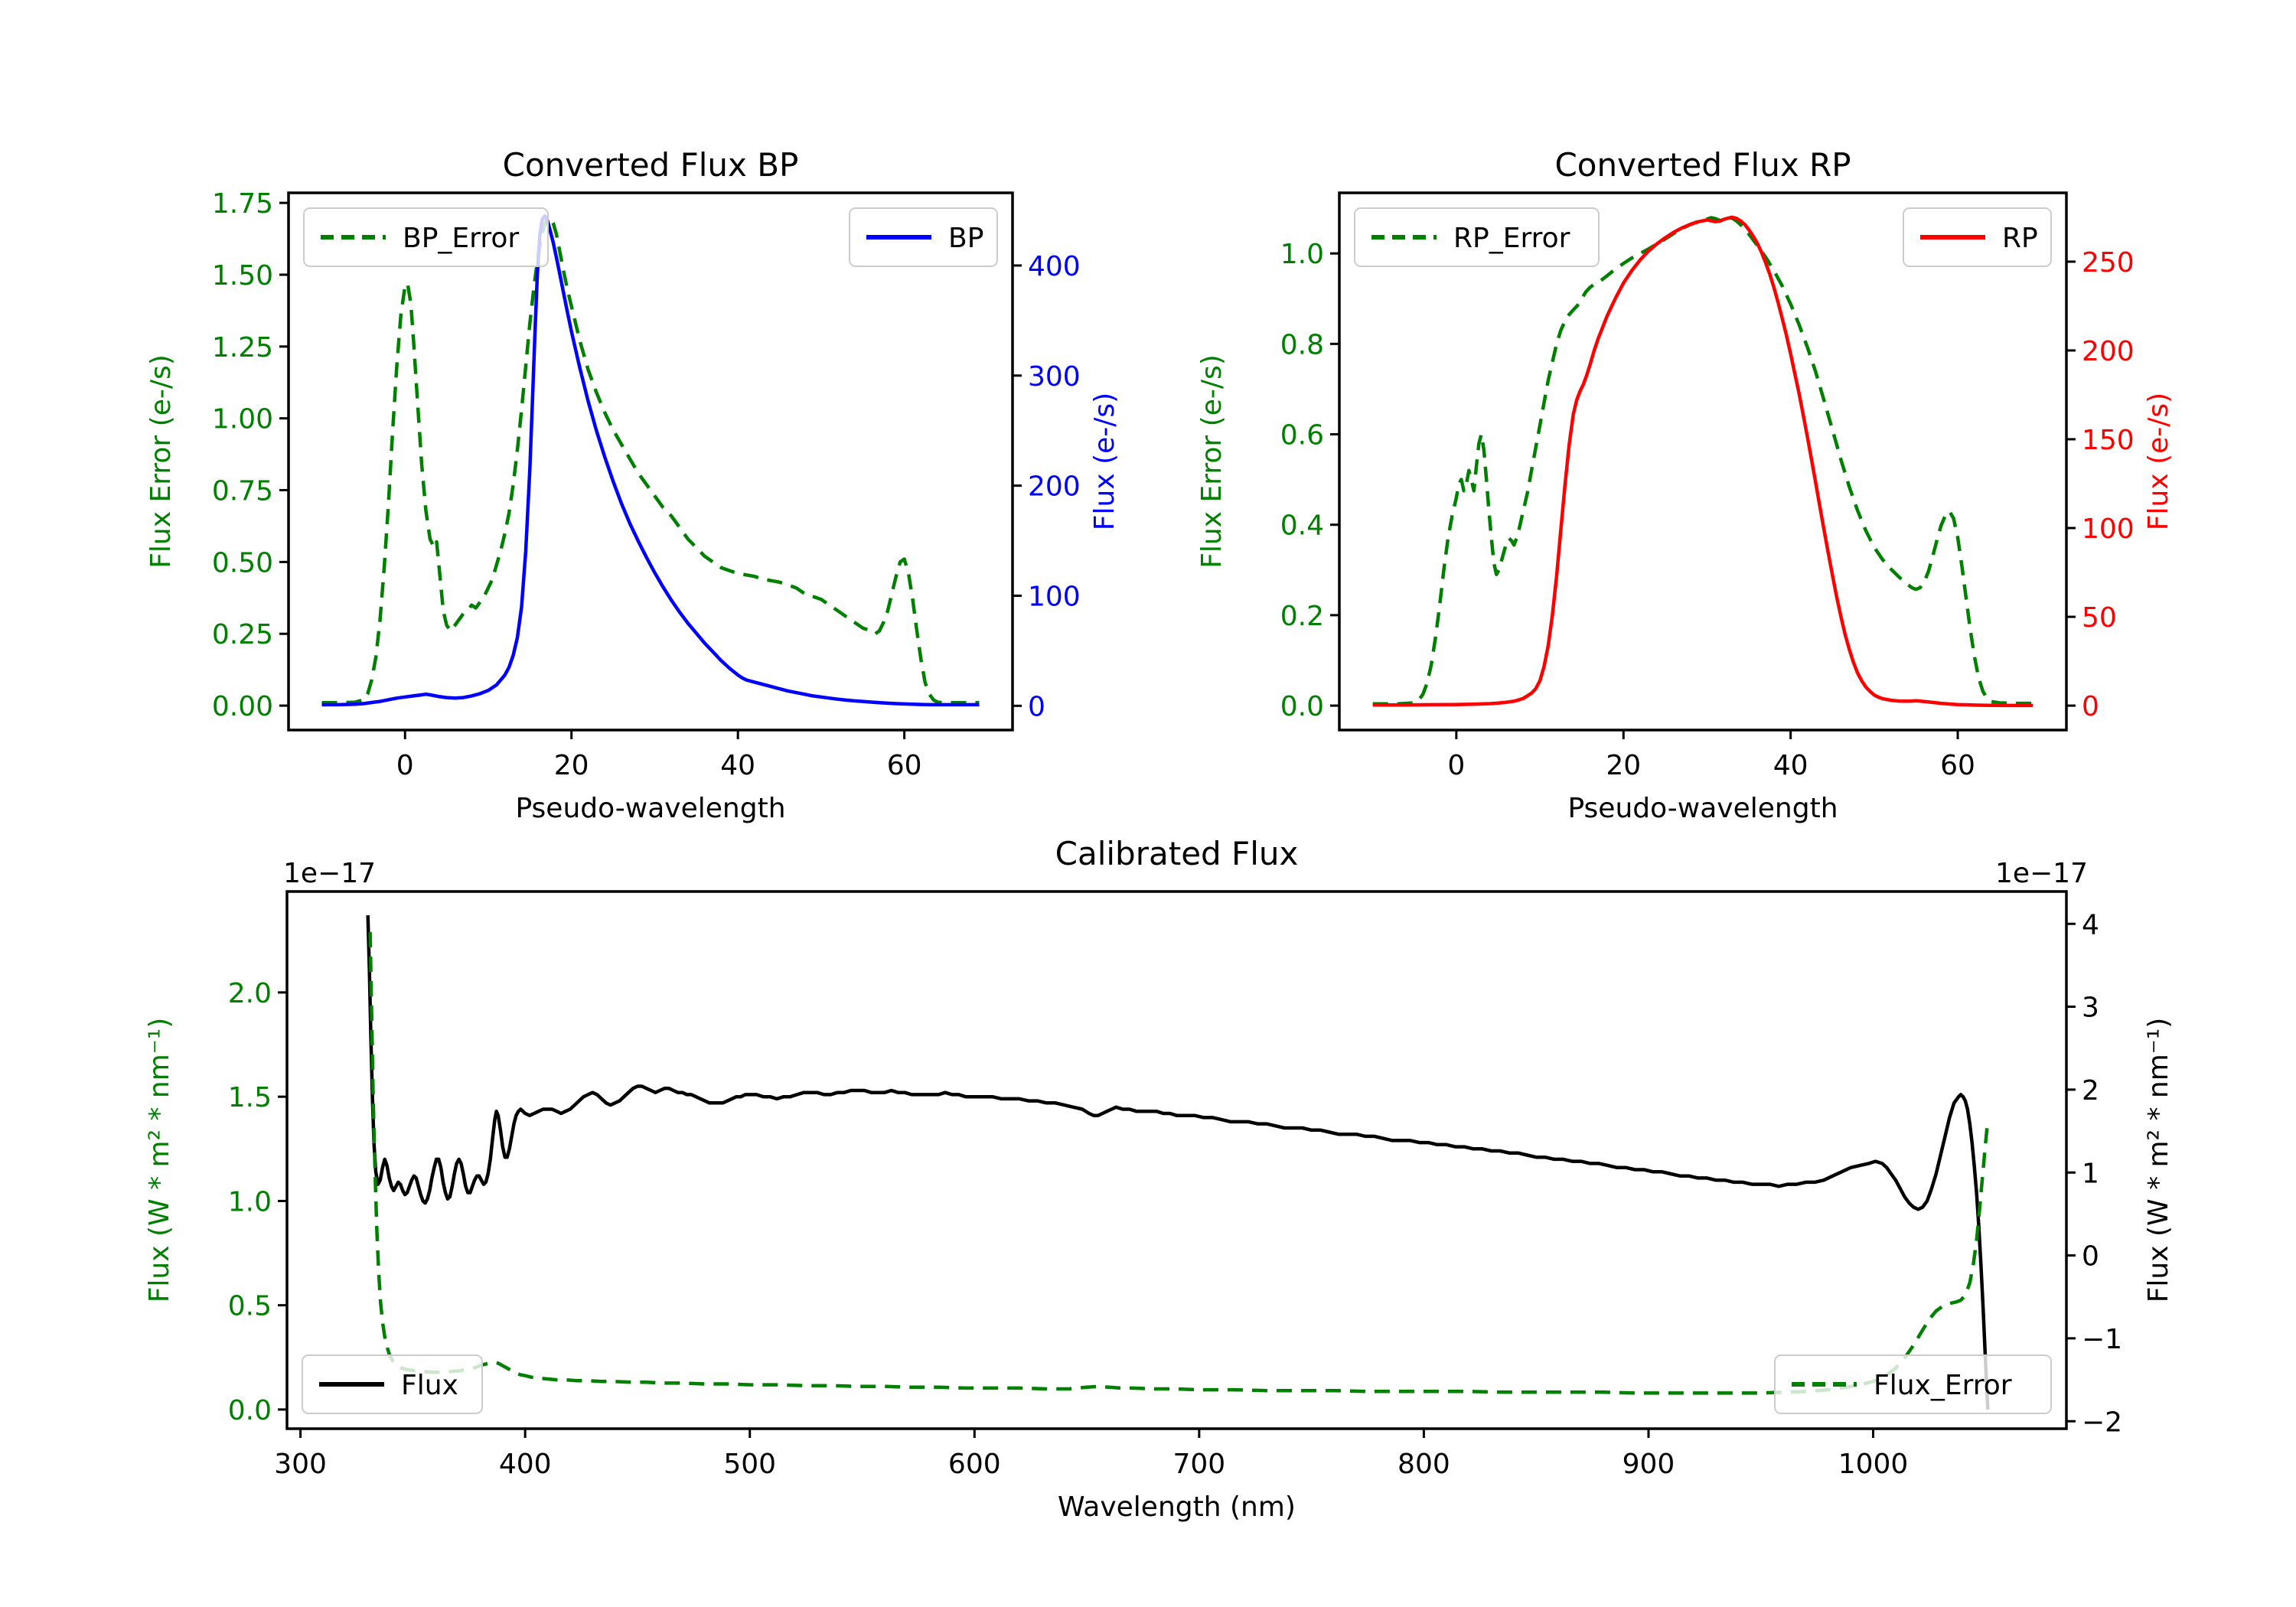 This screenshot has width=2296, height=1607. Describe the element at coordinates (1309, 480) in the screenshot. I see `rp-left-axis: 0.0 0.2 0.4 0.6 0.8 1.0` at that location.